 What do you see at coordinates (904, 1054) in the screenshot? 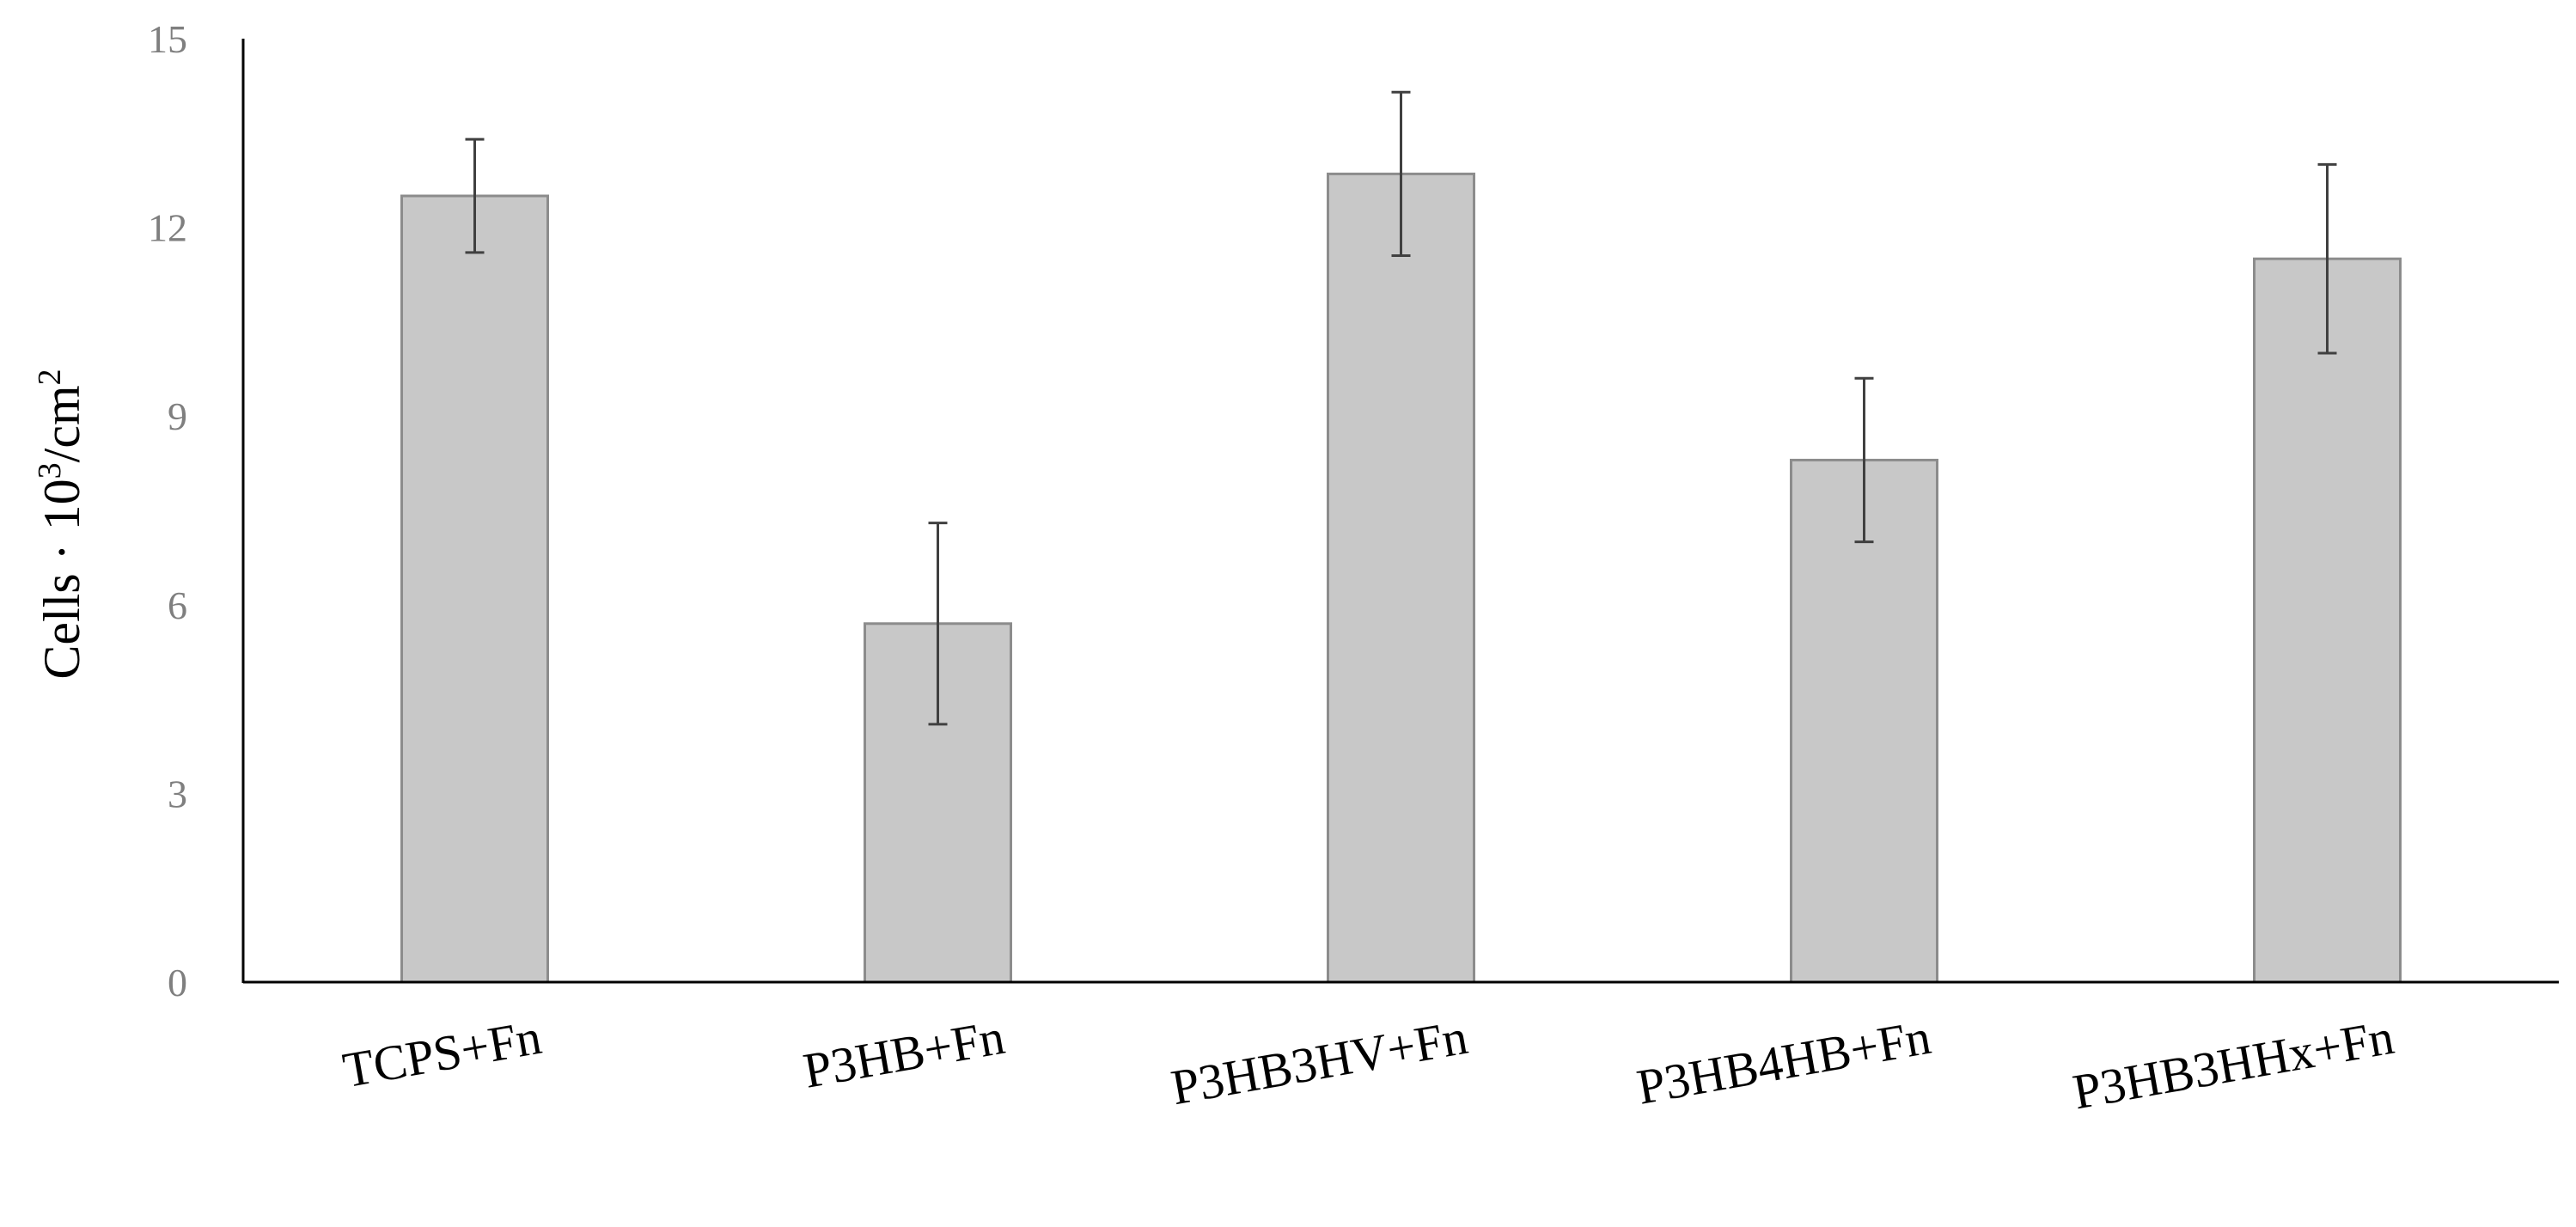
I see `x-tick-label-1: P3HB+Fn` at bounding box center [904, 1054].